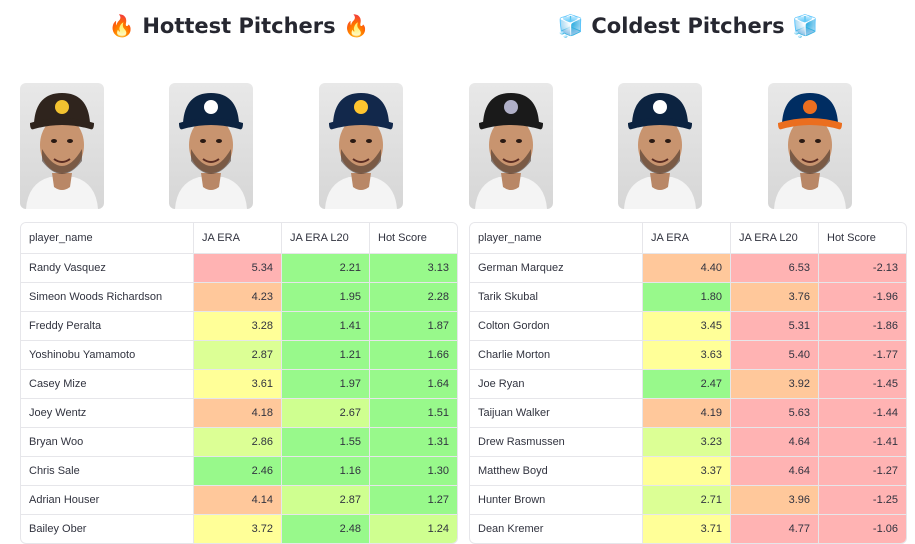  What do you see at coordinates (862, 297) in the screenshot?
I see `hot-score-cell: -1.96` at bounding box center [862, 297].